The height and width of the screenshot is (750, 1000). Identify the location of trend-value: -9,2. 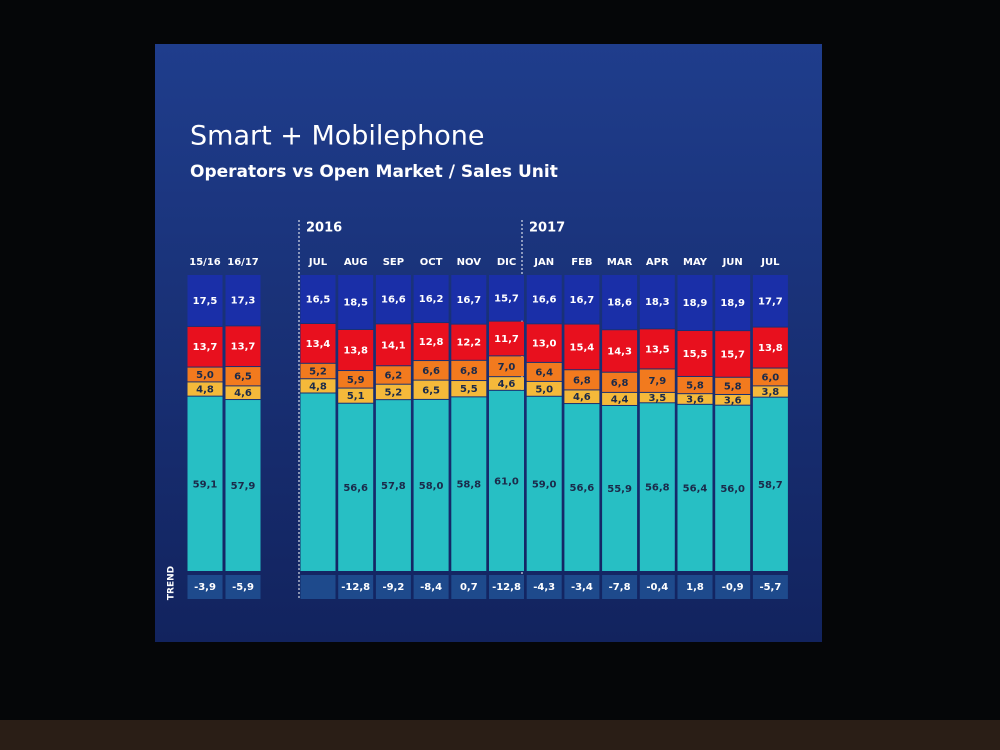
(393, 587).